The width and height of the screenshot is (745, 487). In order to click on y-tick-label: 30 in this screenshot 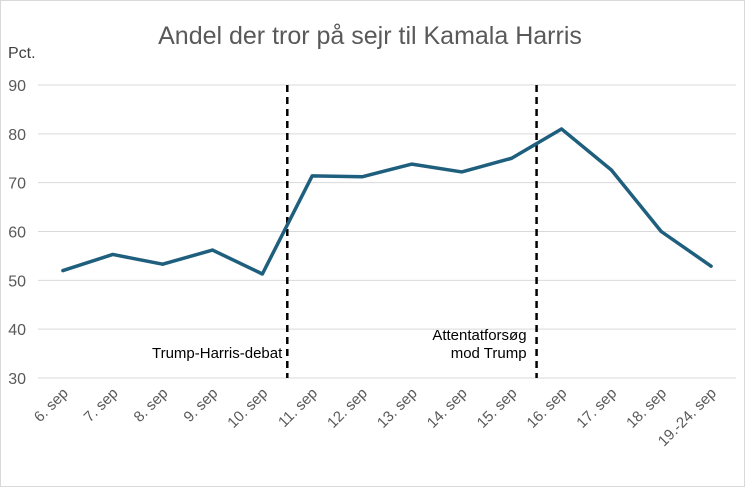, I will do `click(17, 379)`.